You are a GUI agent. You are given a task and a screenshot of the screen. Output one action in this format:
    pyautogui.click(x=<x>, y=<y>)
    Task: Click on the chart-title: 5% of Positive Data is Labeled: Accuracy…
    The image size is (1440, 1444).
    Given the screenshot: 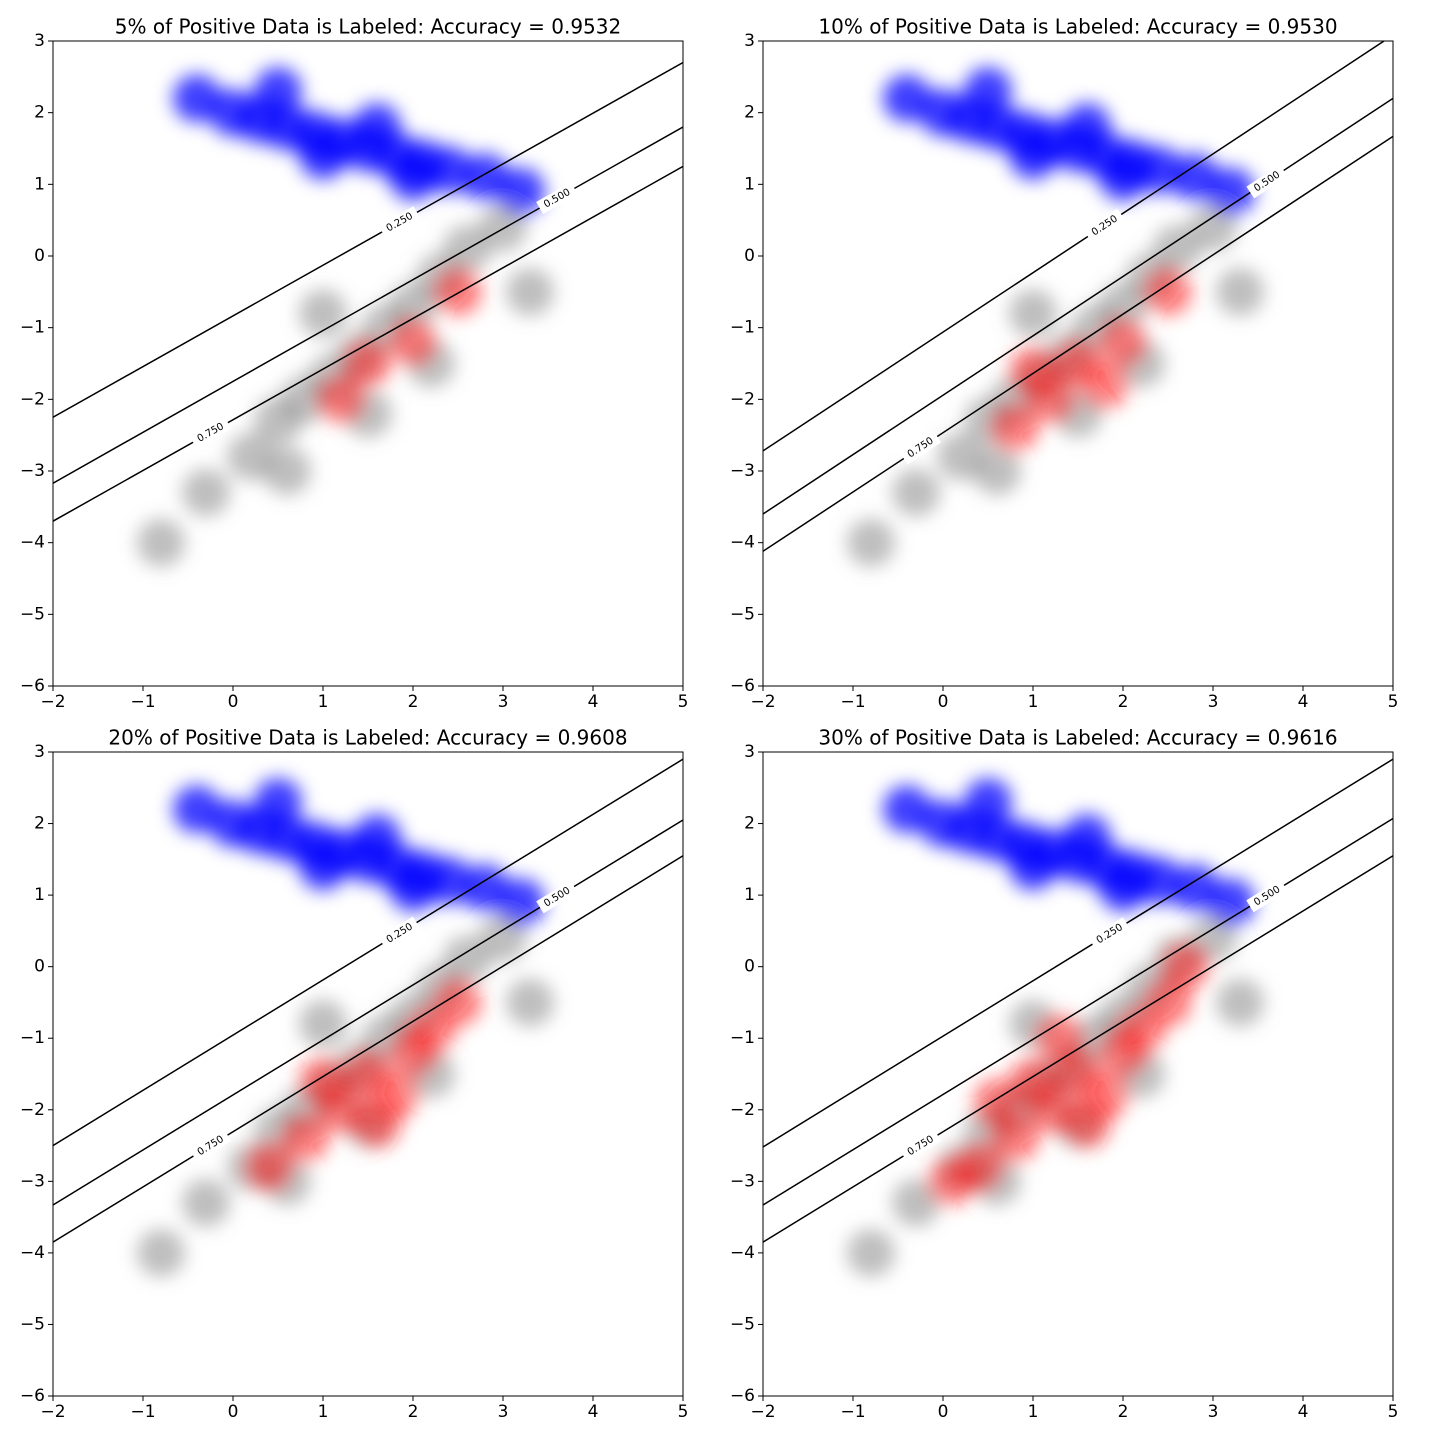 What is the action you would take?
    pyautogui.click(x=368, y=27)
    